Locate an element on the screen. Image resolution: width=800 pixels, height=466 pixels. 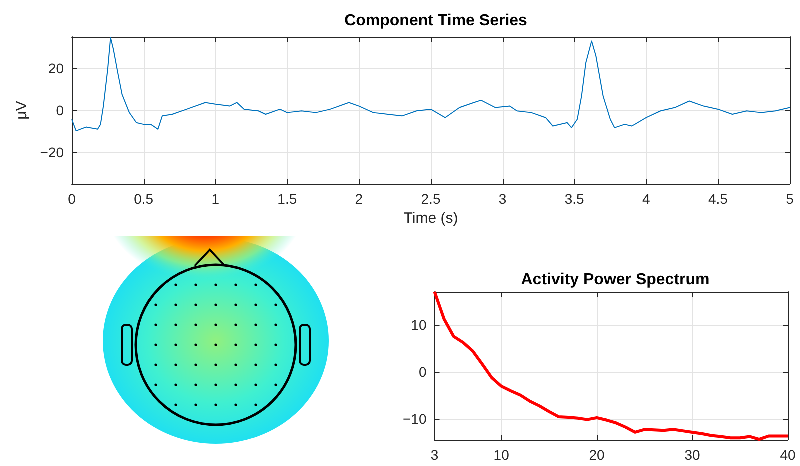
x-tick-label: 1 is located at coordinates (216, 199).